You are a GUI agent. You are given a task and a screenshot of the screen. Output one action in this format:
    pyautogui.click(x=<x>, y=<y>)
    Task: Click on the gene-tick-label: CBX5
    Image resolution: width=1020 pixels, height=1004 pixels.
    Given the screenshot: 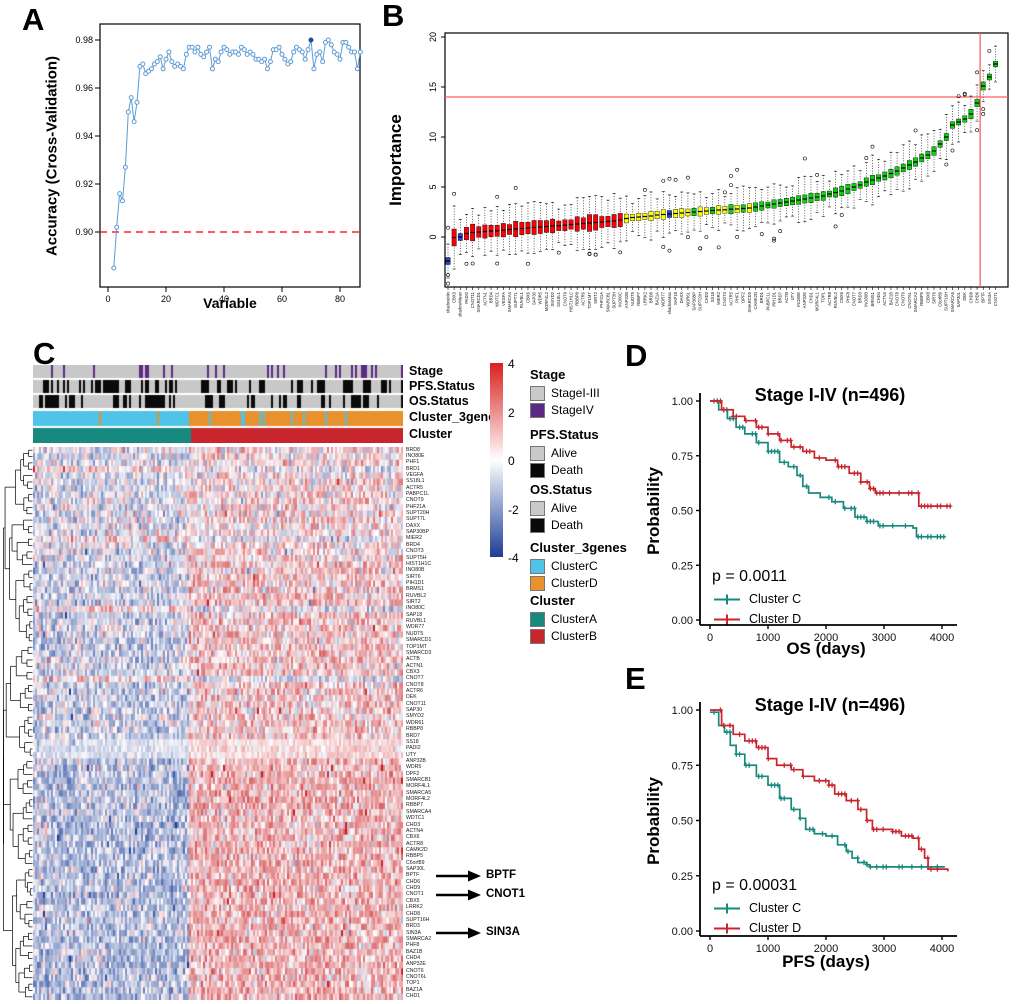 What is the action you would take?
    pyautogui.click(x=841, y=297)
    